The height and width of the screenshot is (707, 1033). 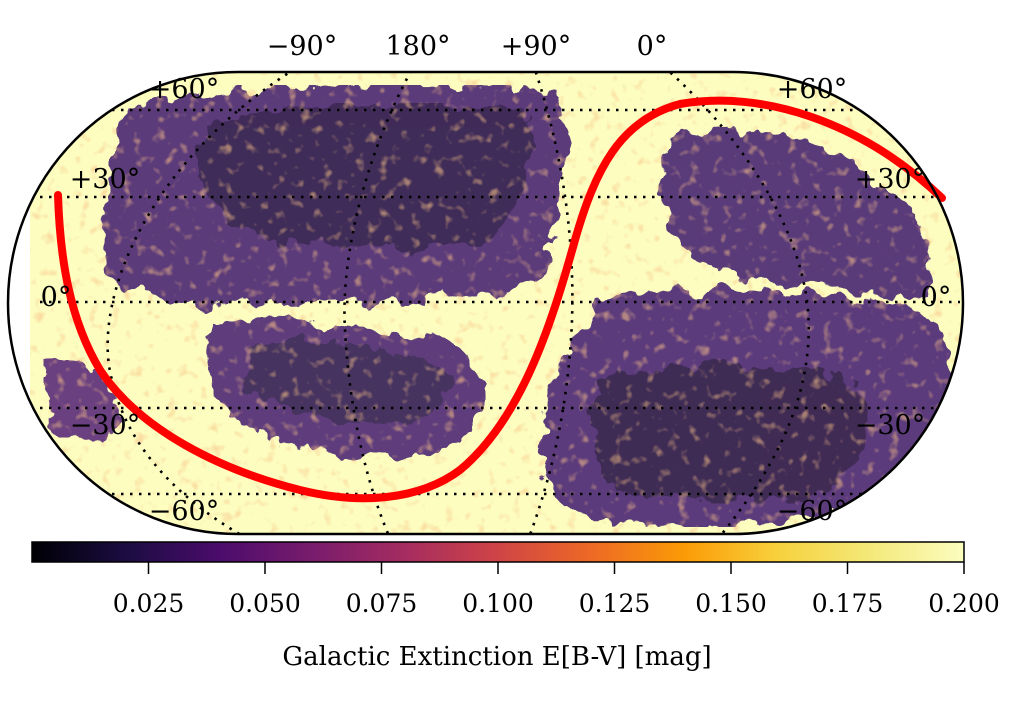 What do you see at coordinates (964, 603) in the screenshot?
I see `colorbar-tick-label: 0.200` at bounding box center [964, 603].